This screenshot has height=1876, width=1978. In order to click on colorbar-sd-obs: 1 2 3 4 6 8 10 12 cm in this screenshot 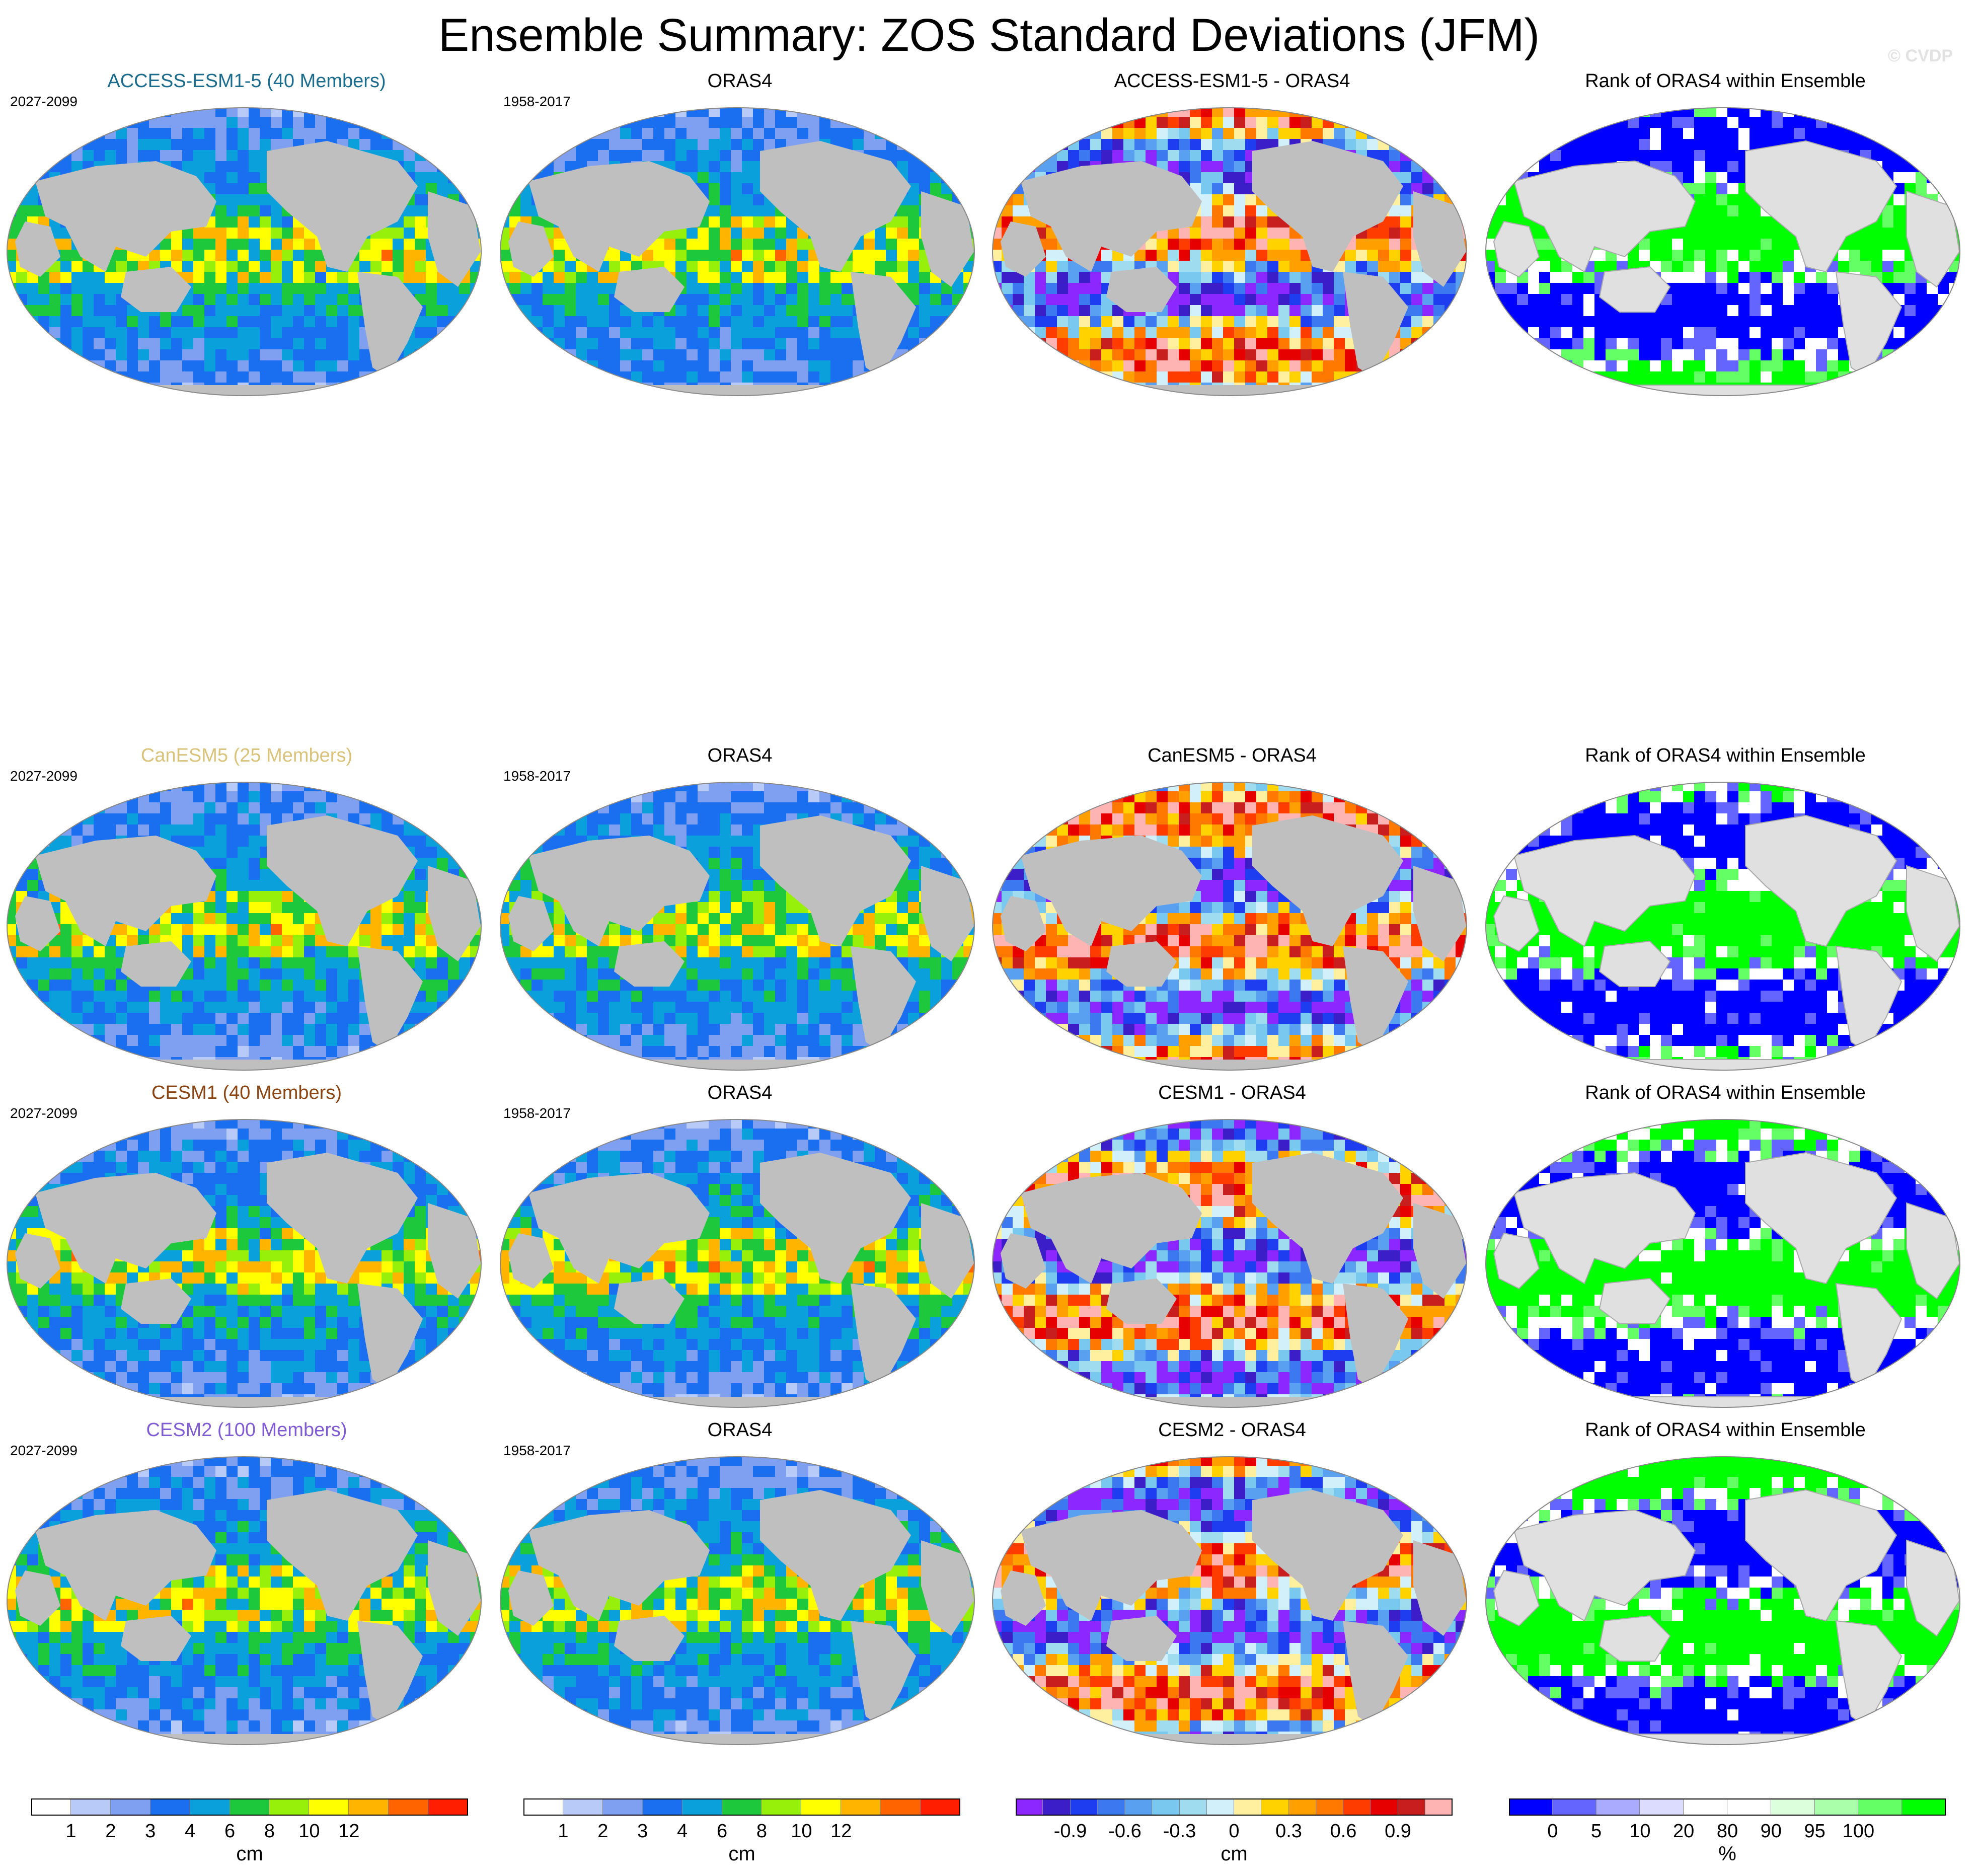, I will do `click(741, 1833)`.